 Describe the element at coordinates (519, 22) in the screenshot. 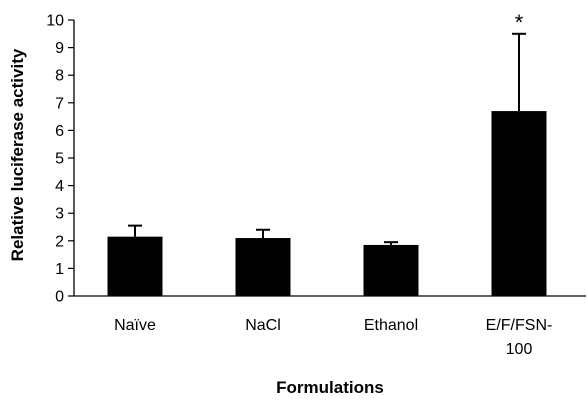

I see `significance-marker: *` at that location.